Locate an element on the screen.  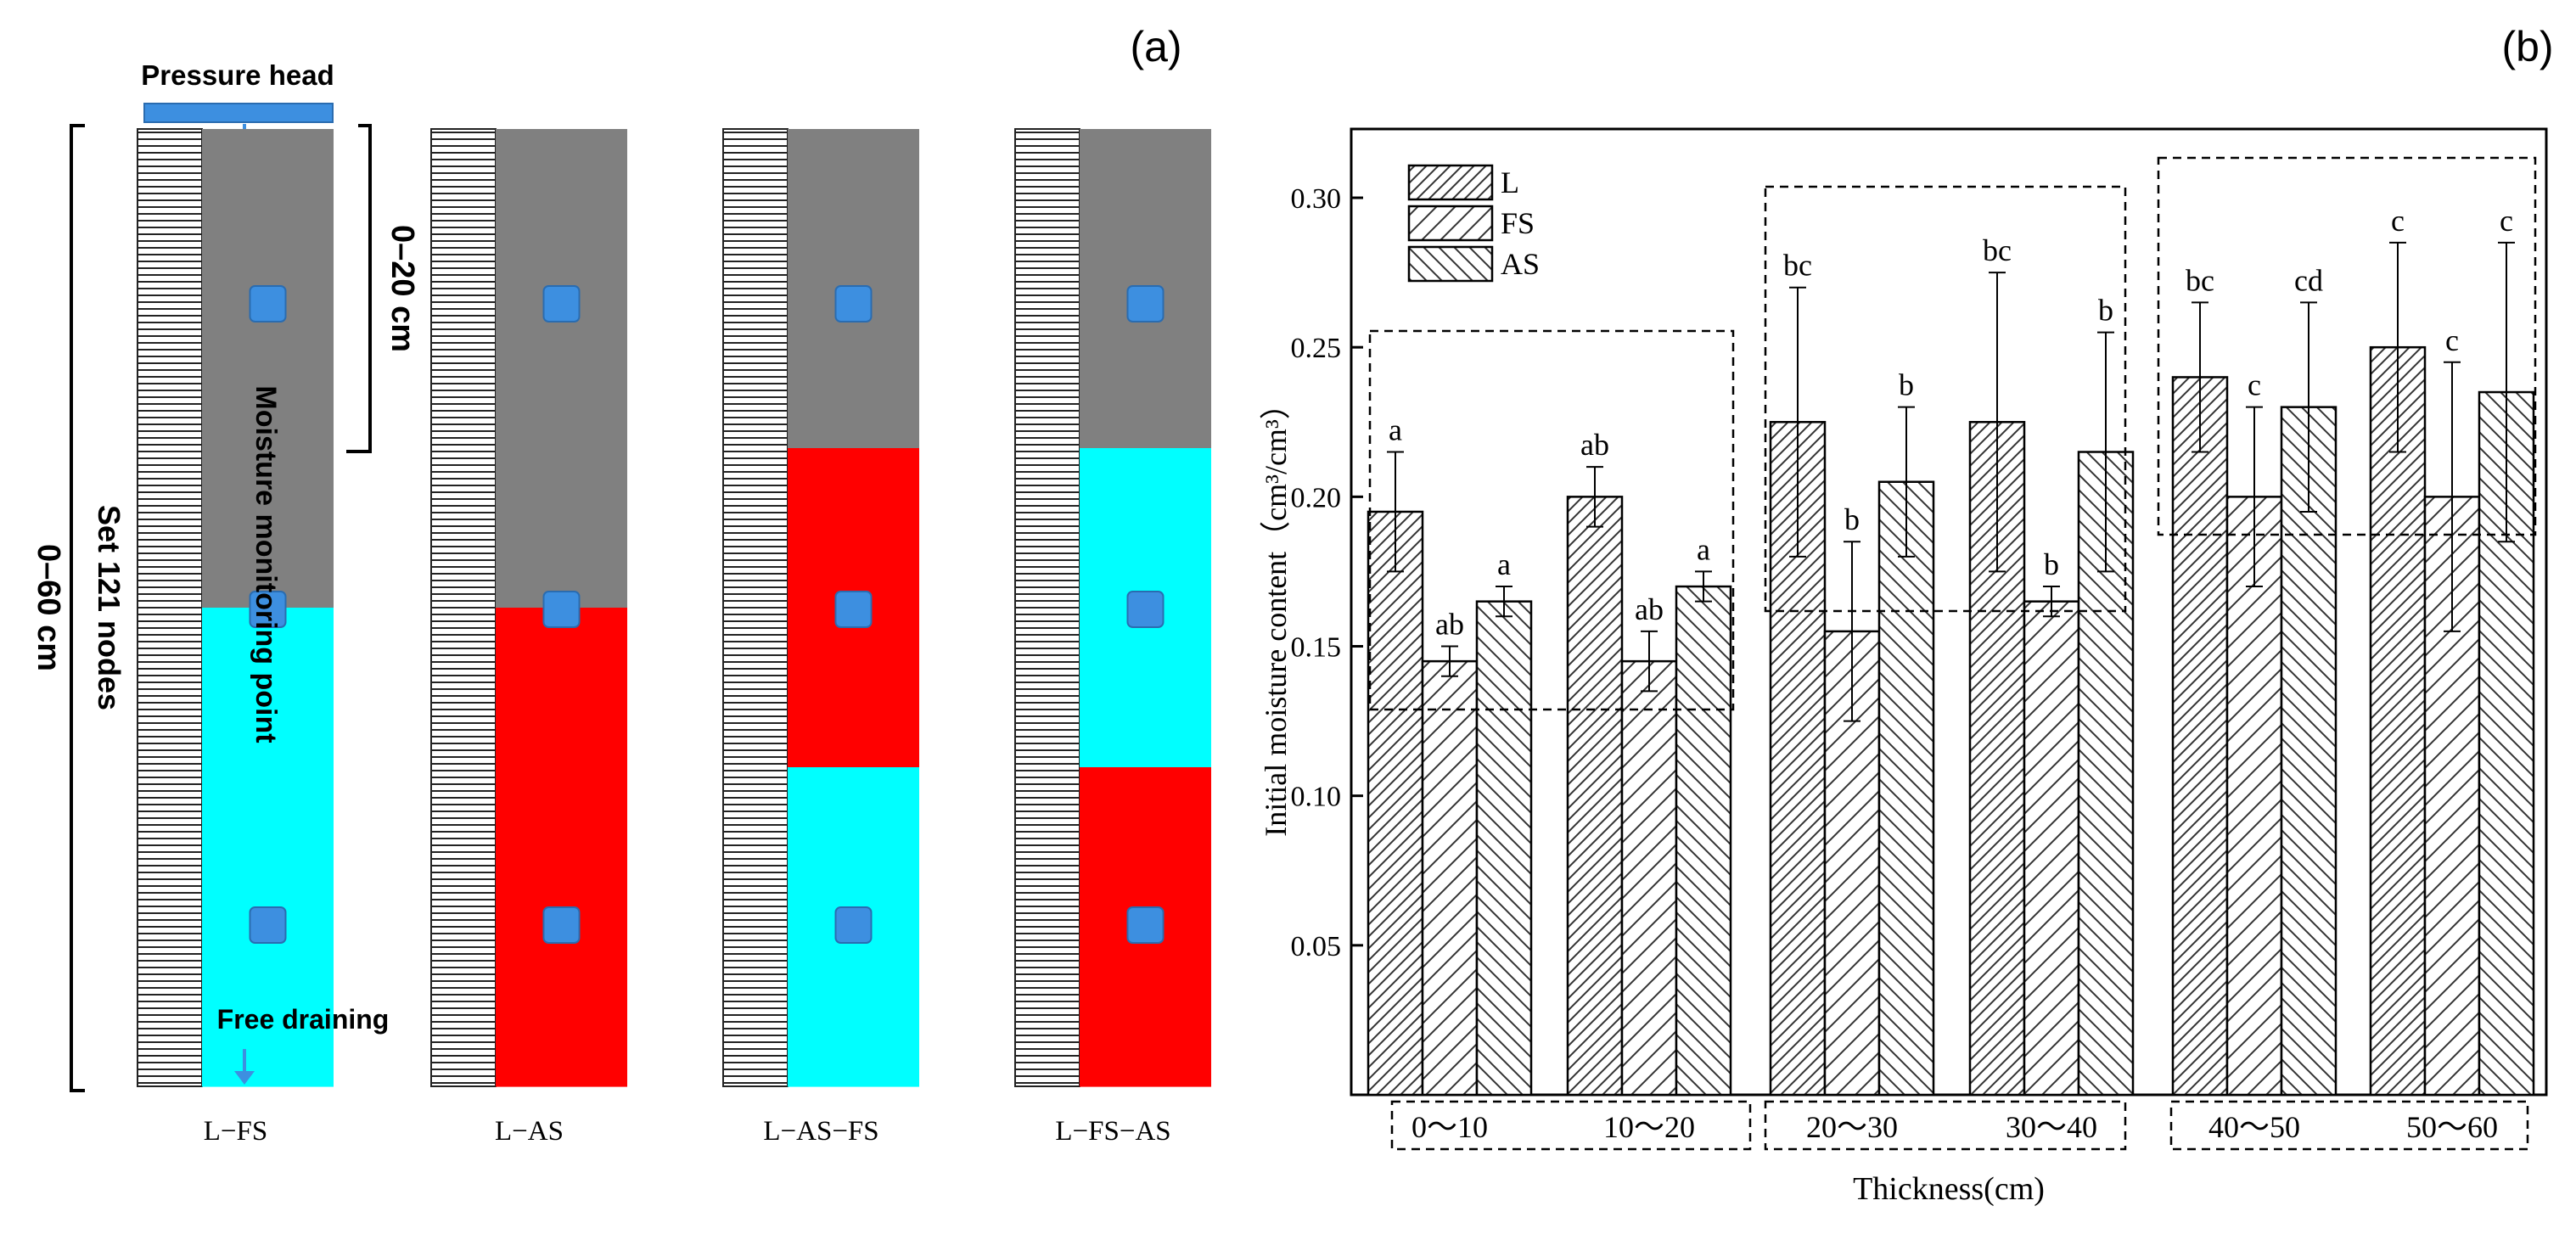
y-axis-label: Initial moisture content（cm³/cm³） is located at coordinates (1276, 612).